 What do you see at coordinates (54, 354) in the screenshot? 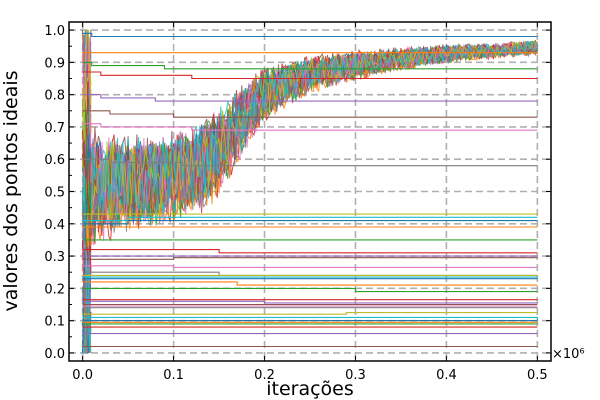
I see `y-tick-label: 0.0` at bounding box center [54, 354].